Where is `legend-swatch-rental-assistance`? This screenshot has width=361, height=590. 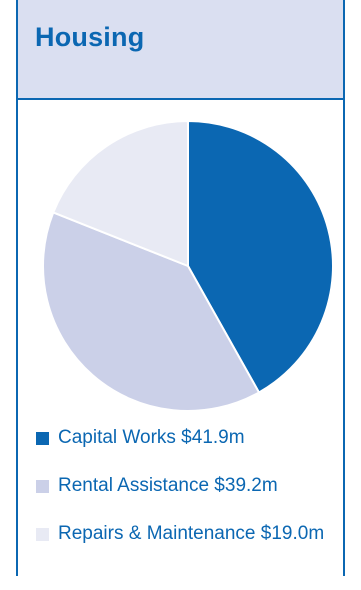 legend-swatch-rental-assistance is located at coordinates (42, 486).